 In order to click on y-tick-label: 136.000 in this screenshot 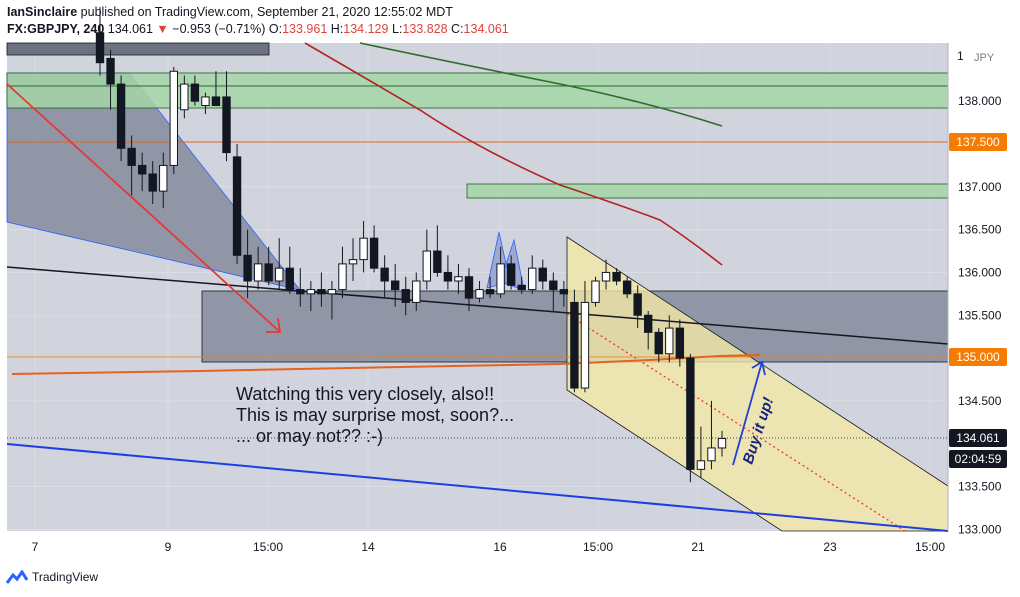, I will do `click(980, 272)`.